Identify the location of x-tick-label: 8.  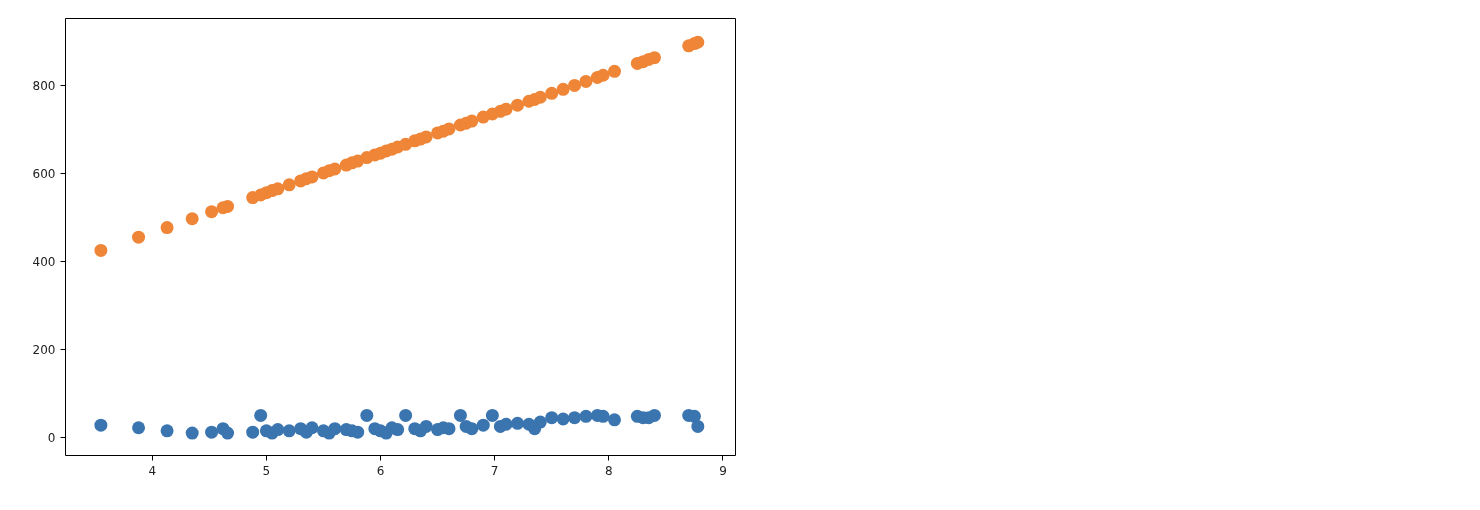
(608, 470).